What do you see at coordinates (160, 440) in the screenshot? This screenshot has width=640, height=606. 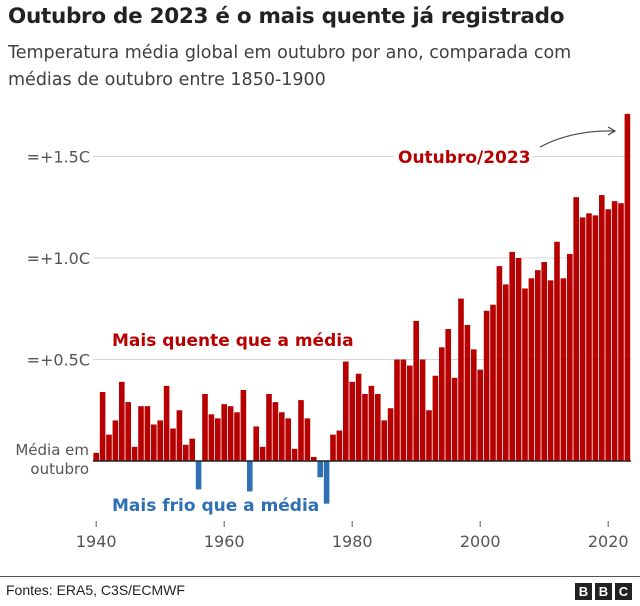 I see `bar-1950` at bounding box center [160, 440].